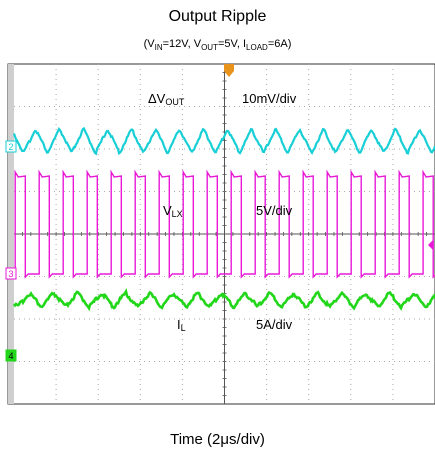 The image size is (435, 458). Describe the element at coordinates (217, 16) in the screenshot. I see `chart-title: Output Ripple` at that location.